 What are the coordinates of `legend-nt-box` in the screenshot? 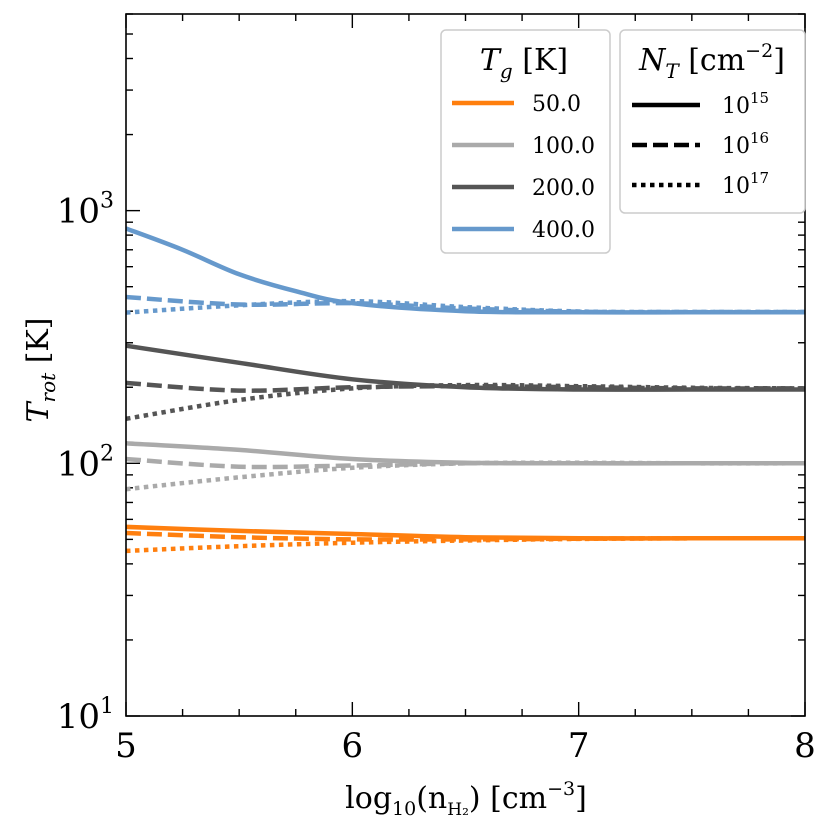 It's located at (712, 121).